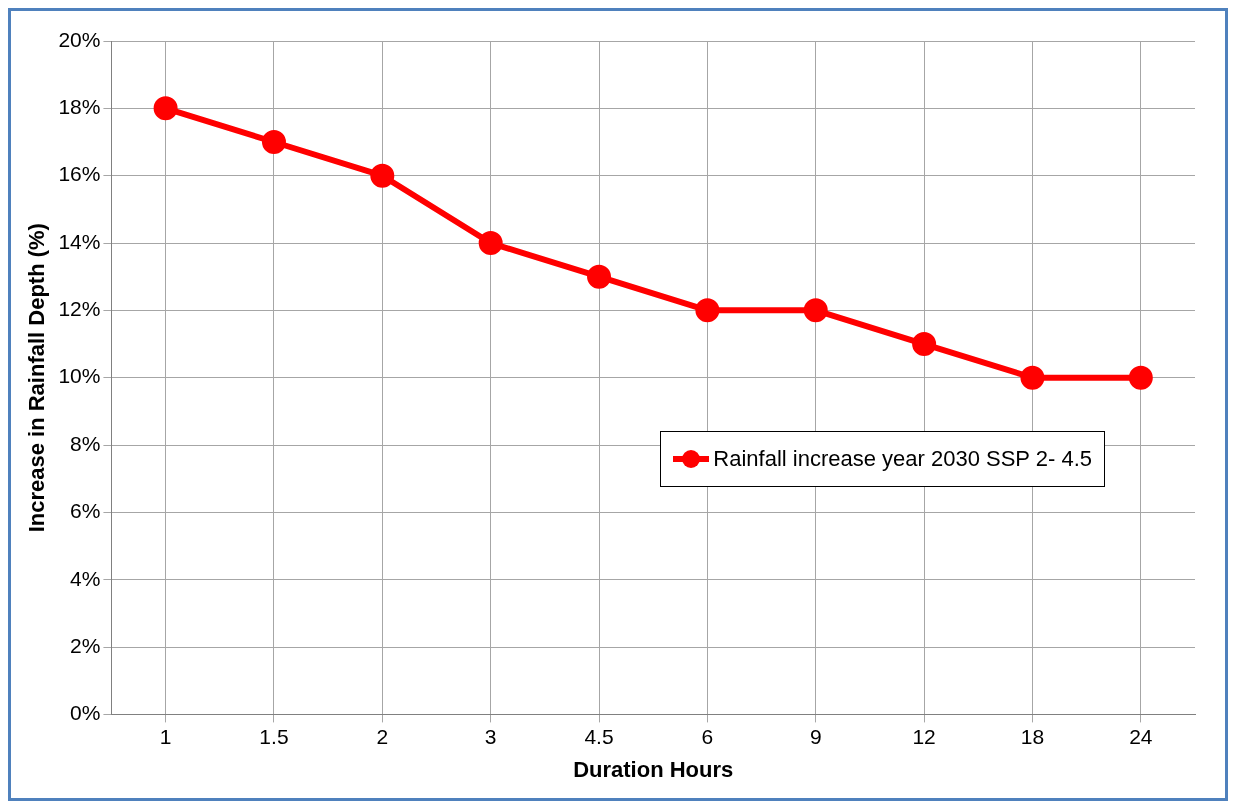 The image size is (1236, 809). I want to click on legend-label: Rainfall increase year 2030 SSP 2- 4.5, so click(902, 459).